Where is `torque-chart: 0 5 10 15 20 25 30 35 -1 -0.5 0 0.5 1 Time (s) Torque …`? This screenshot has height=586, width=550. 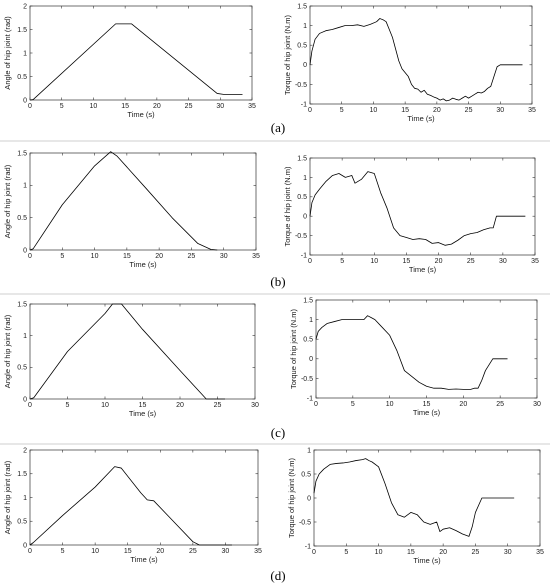
torque-chart: 0 5 10 15 20 25 30 35 -1 -0.5 0 0.5 1 Time (s) Torque … is located at coordinates (415, 506).